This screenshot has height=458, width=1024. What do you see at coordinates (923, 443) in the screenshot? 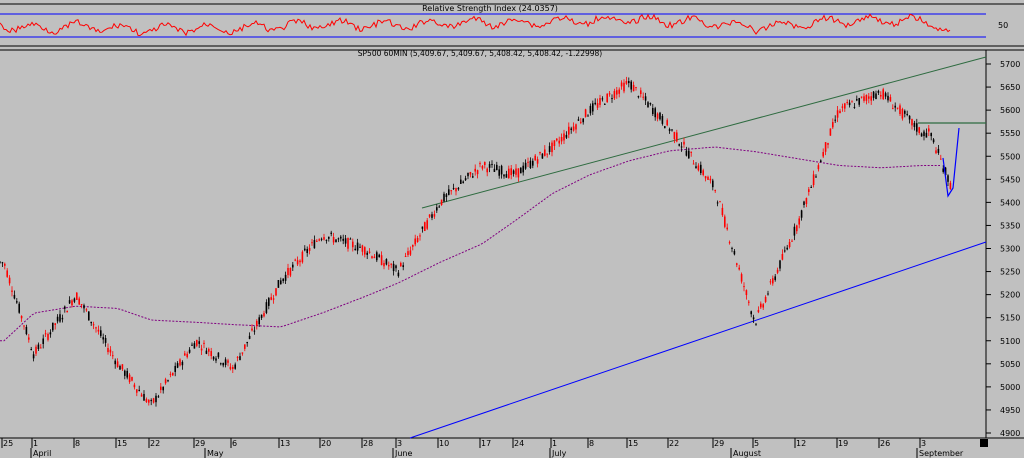
I see `x-tick-label: 3` at bounding box center [923, 443].